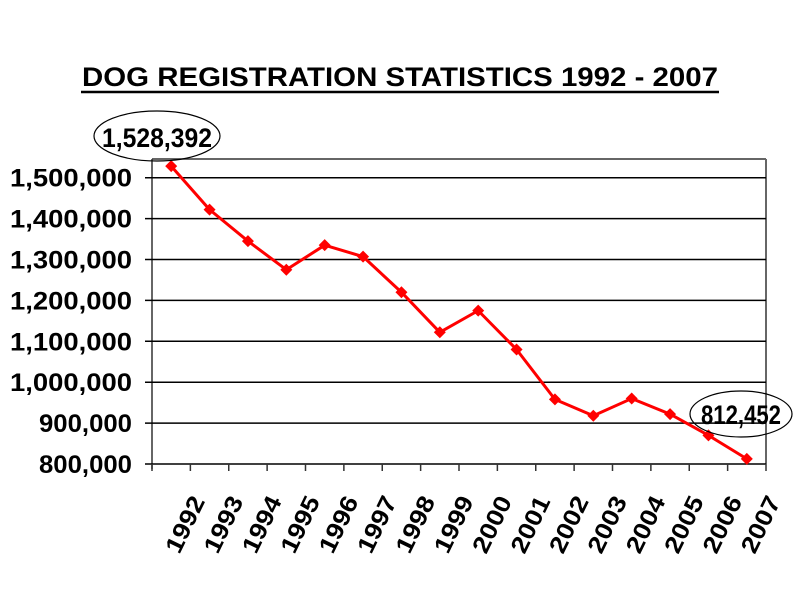  I want to click on y-tick-label: 1,200,000, so click(71, 301).